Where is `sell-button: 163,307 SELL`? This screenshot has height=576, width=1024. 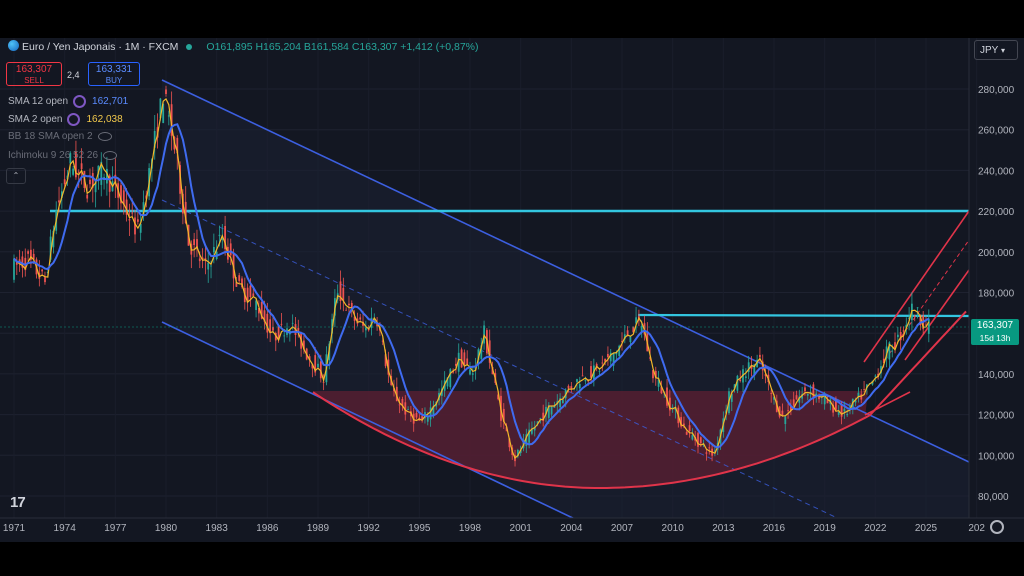 sell-button: 163,307 SELL is located at coordinates (34, 74).